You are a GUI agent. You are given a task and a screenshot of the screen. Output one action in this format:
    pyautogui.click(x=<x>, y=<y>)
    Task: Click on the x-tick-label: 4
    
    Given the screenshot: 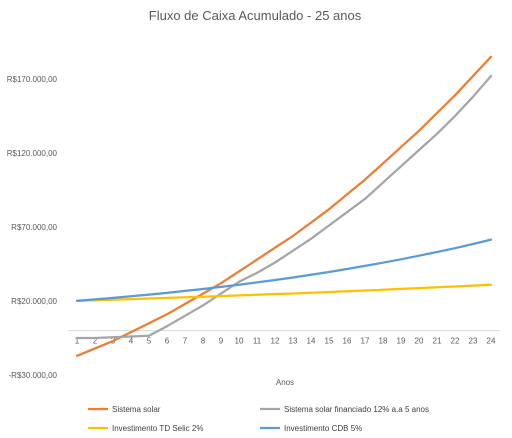 What is the action you would take?
    pyautogui.click(x=131, y=341)
    